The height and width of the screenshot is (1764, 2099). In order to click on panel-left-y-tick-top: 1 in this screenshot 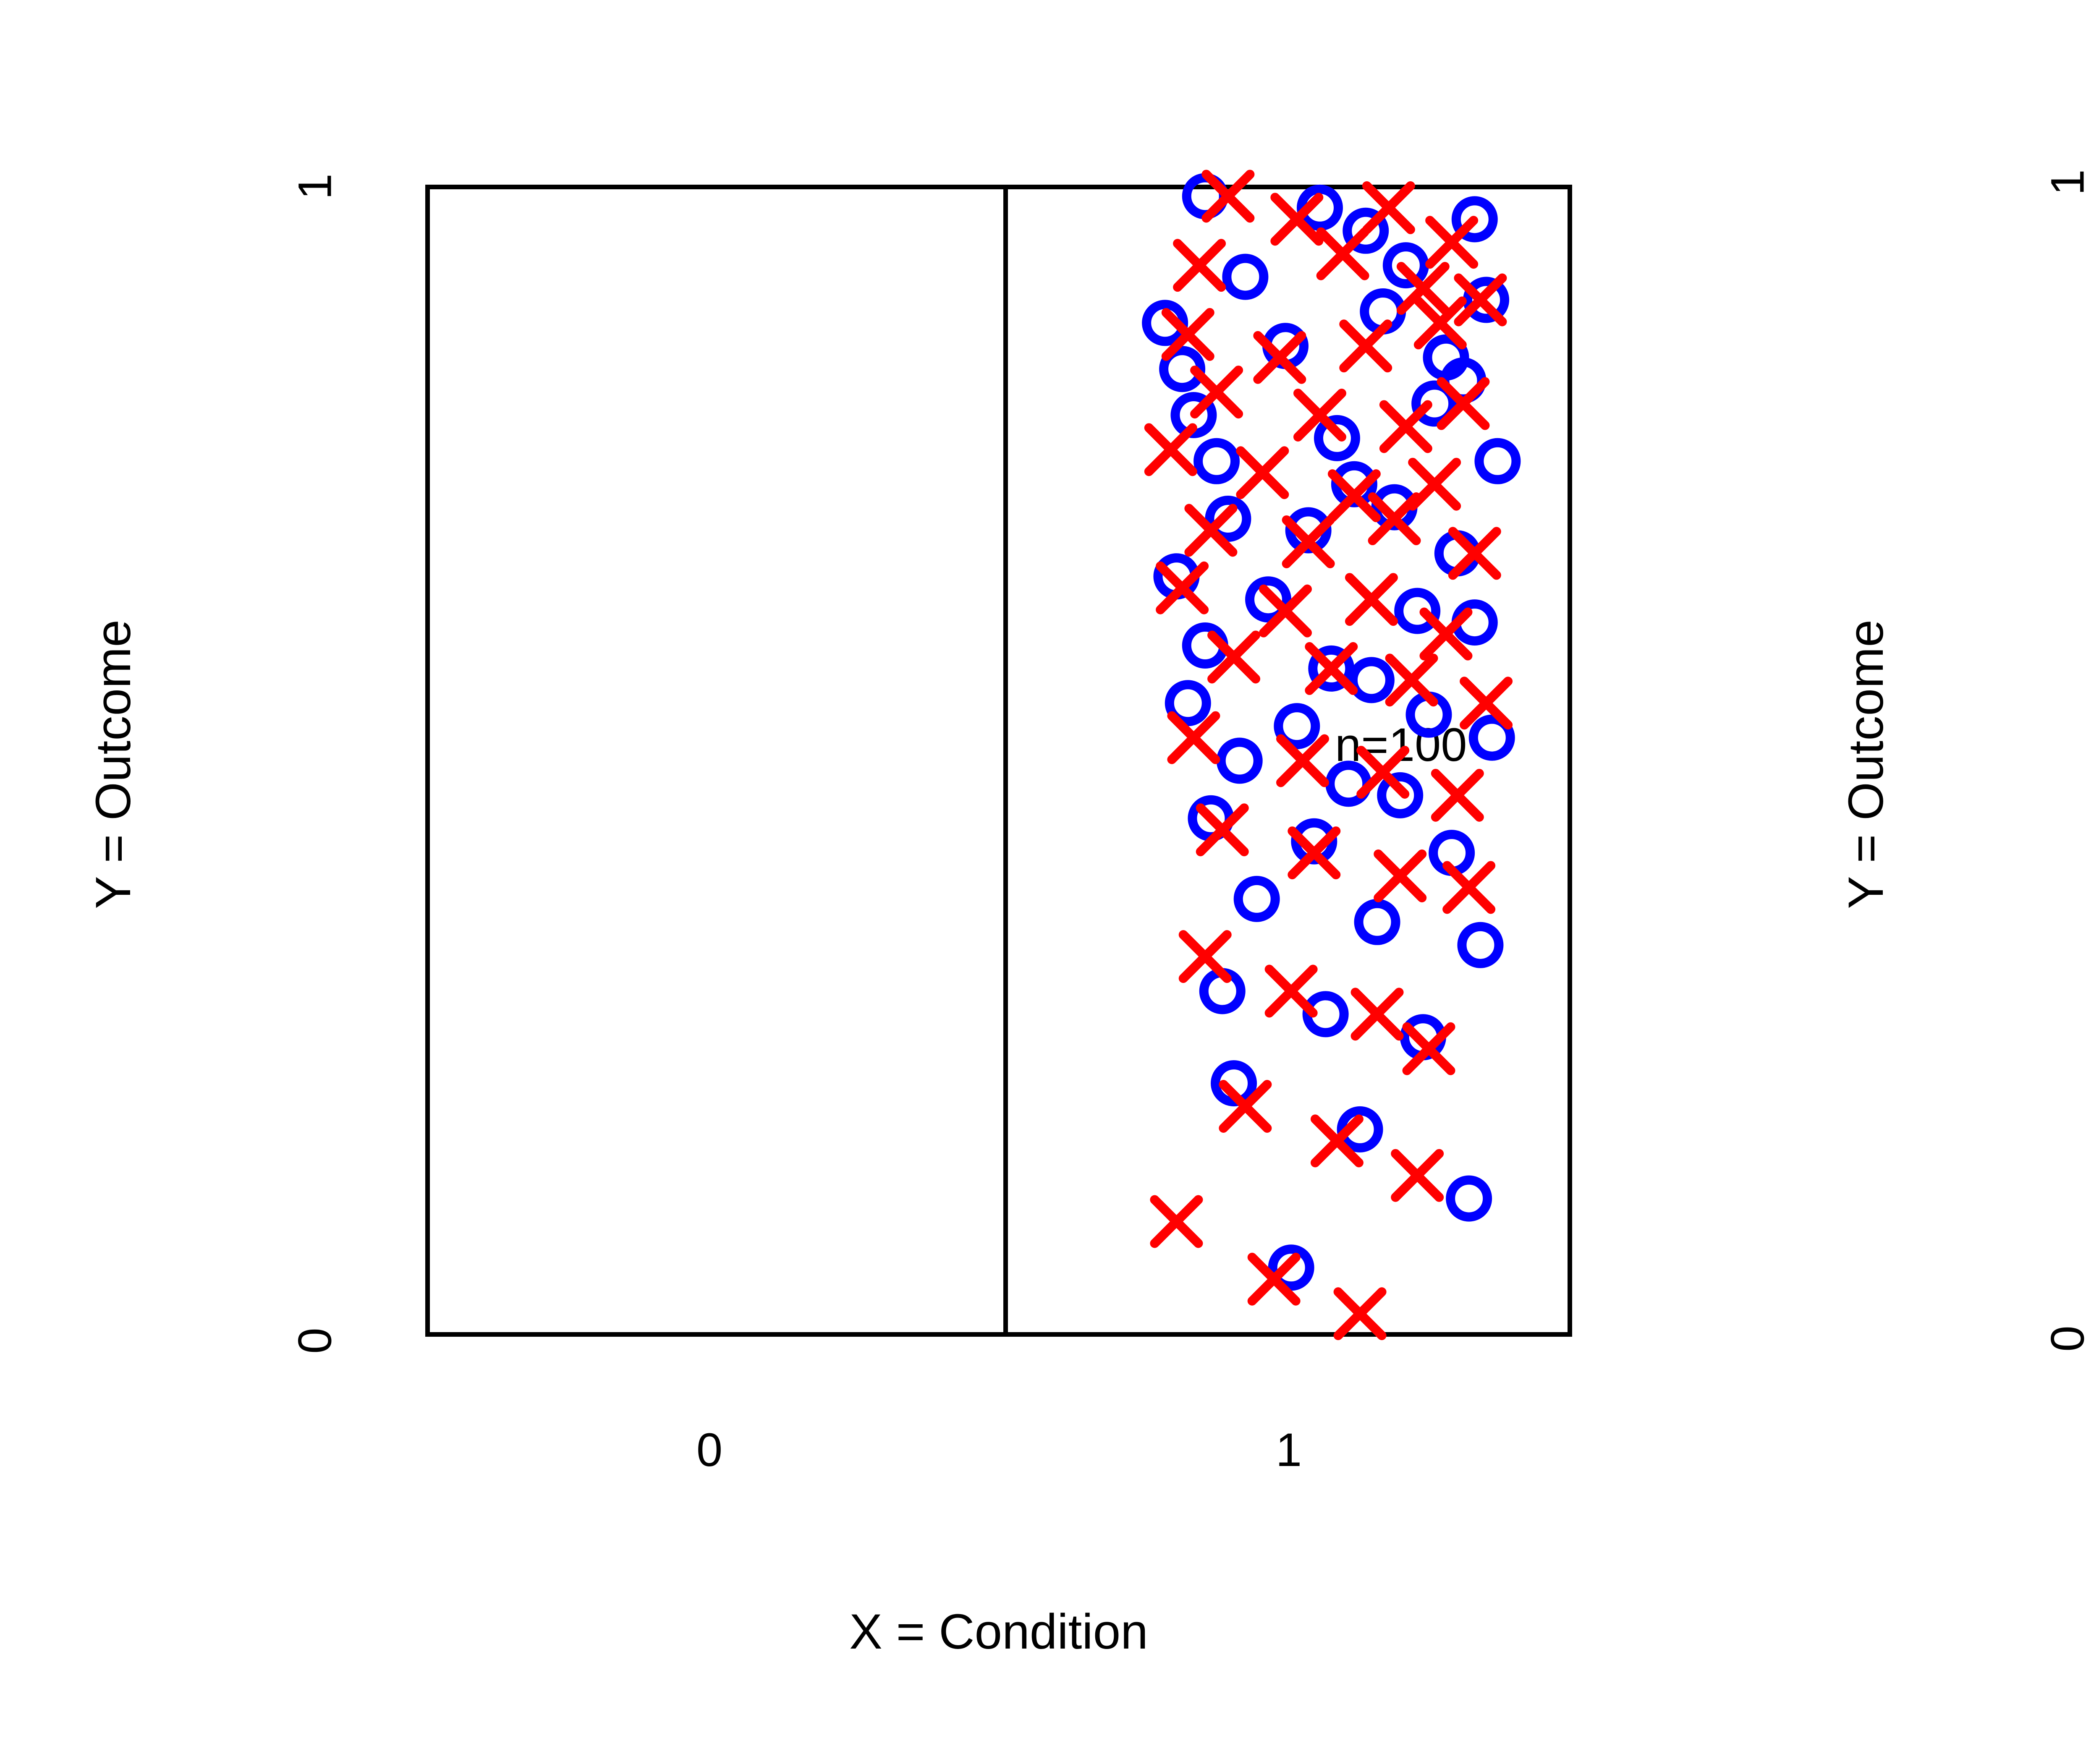, I will do `click(314, 186)`.